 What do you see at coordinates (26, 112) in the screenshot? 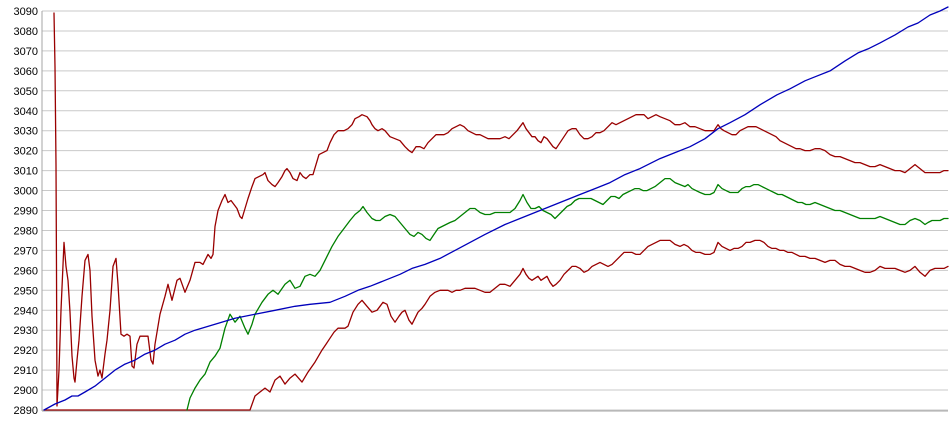
I see `y-axis-label-3040: 3040` at bounding box center [26, 112].